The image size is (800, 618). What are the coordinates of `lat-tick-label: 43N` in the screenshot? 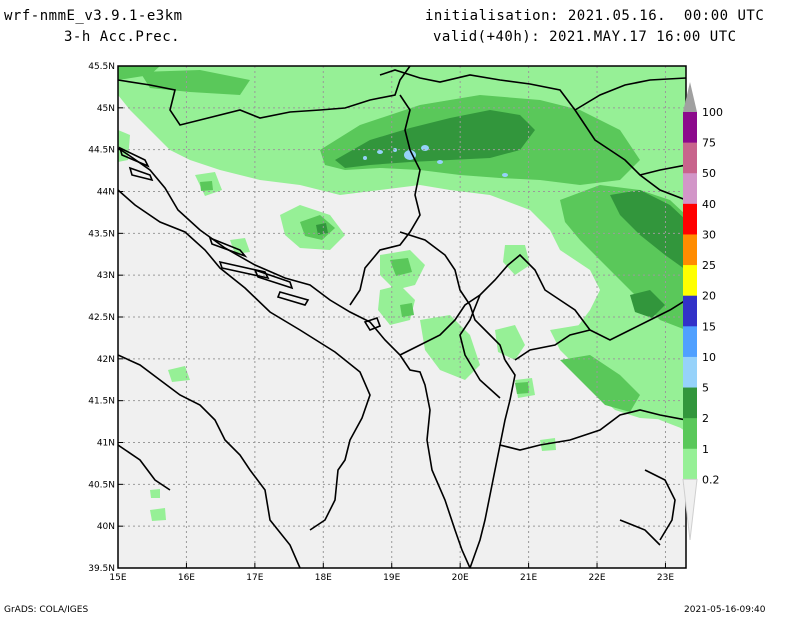 It's located at (106, 276).